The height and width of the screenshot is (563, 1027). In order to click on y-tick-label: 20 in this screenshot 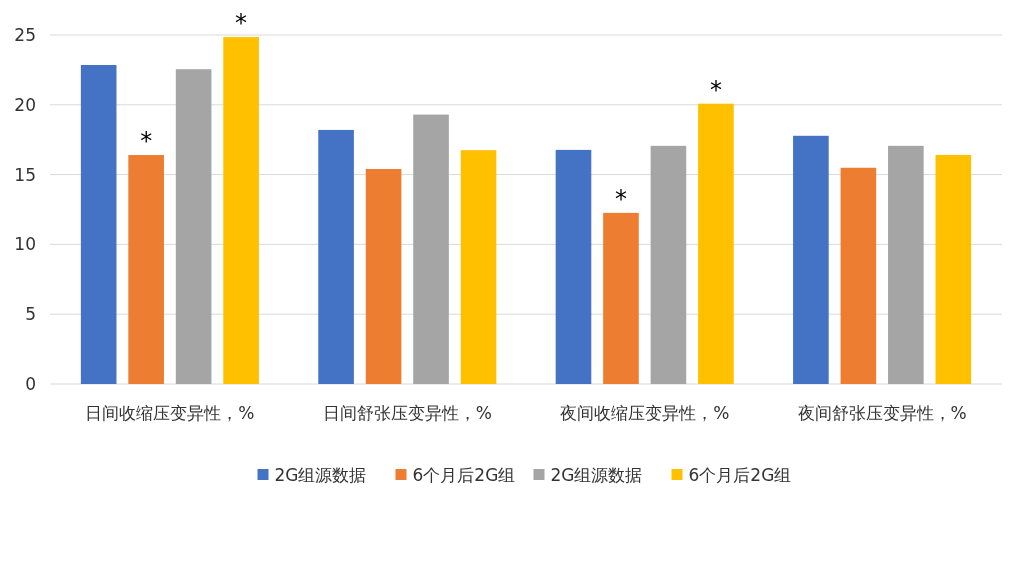, I will do `click(25, 104)`.